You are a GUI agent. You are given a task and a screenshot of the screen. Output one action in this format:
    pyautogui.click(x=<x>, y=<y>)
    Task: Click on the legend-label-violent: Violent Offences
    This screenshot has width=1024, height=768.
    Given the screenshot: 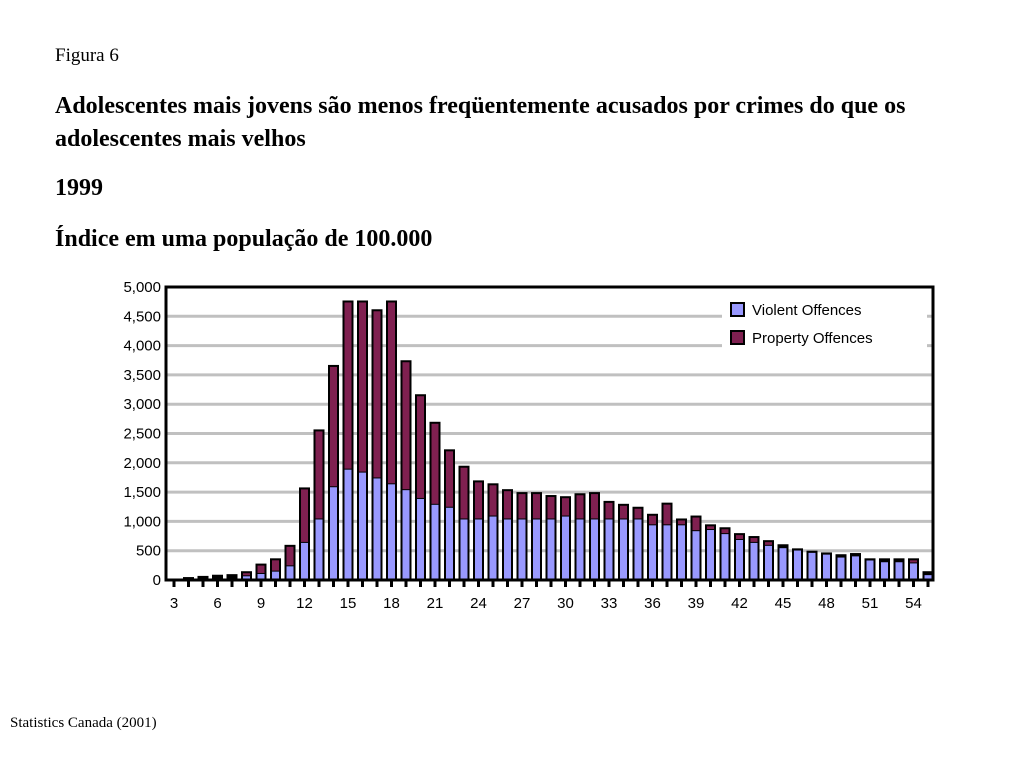 What is the action you would take?
    pyautogui.click(x=807, y=310)
    